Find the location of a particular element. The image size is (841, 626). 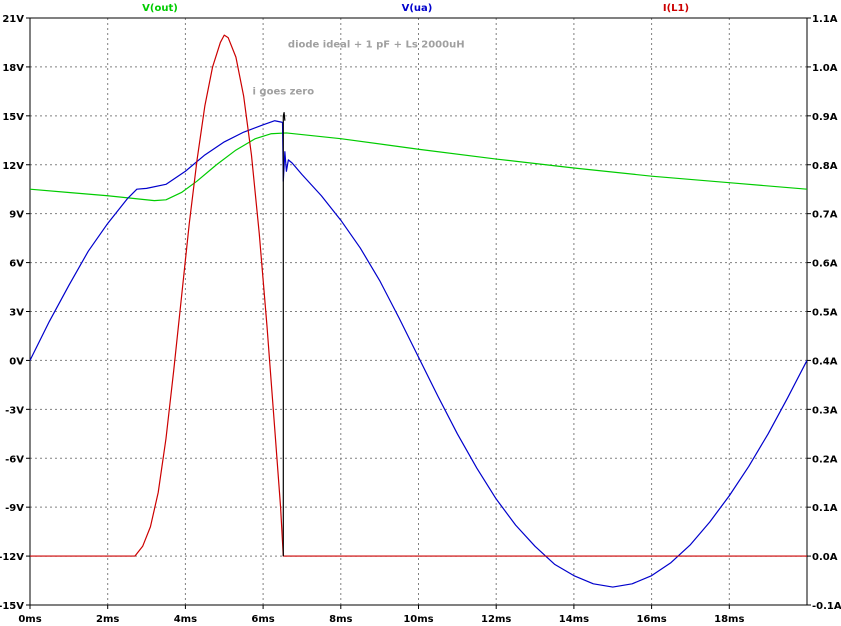

y-left-tick-label: 18V is located at coordinates (13, 68).